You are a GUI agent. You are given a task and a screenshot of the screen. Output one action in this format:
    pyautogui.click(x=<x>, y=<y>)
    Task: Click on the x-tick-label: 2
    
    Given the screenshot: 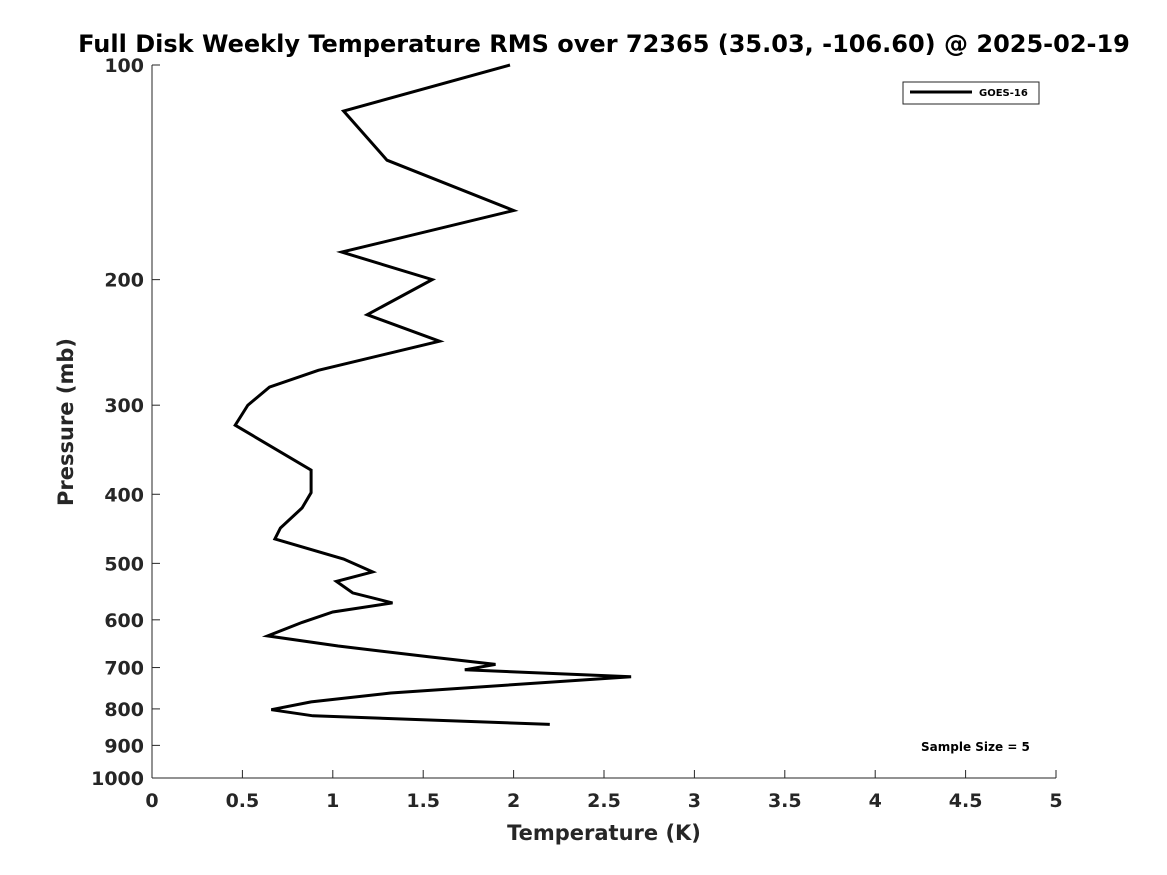 What is the action you would take?
    pyautogui.click(x=513, y=801)
    